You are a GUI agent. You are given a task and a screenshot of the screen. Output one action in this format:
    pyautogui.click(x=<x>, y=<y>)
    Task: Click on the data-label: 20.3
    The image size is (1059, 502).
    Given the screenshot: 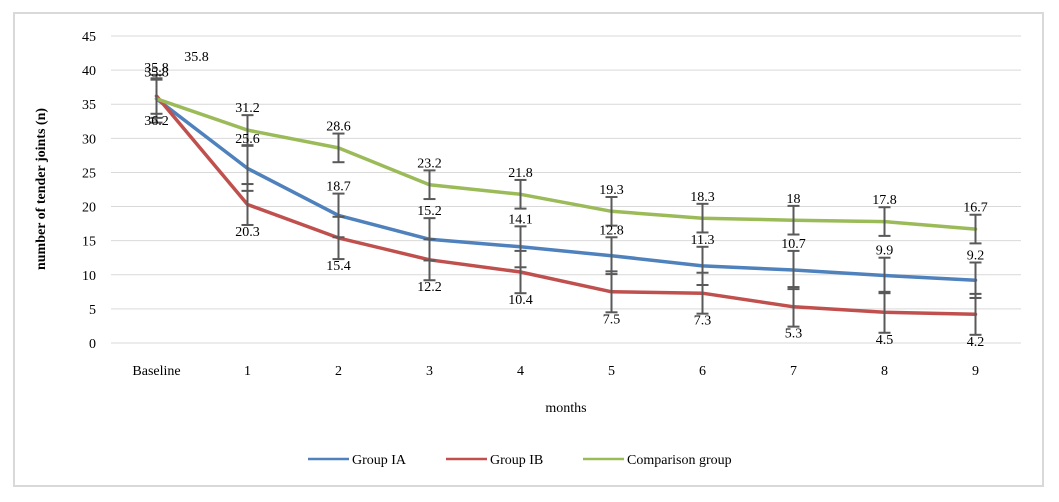 What is the action you would take?
    pyautogui.click(x=247, y=232)
    